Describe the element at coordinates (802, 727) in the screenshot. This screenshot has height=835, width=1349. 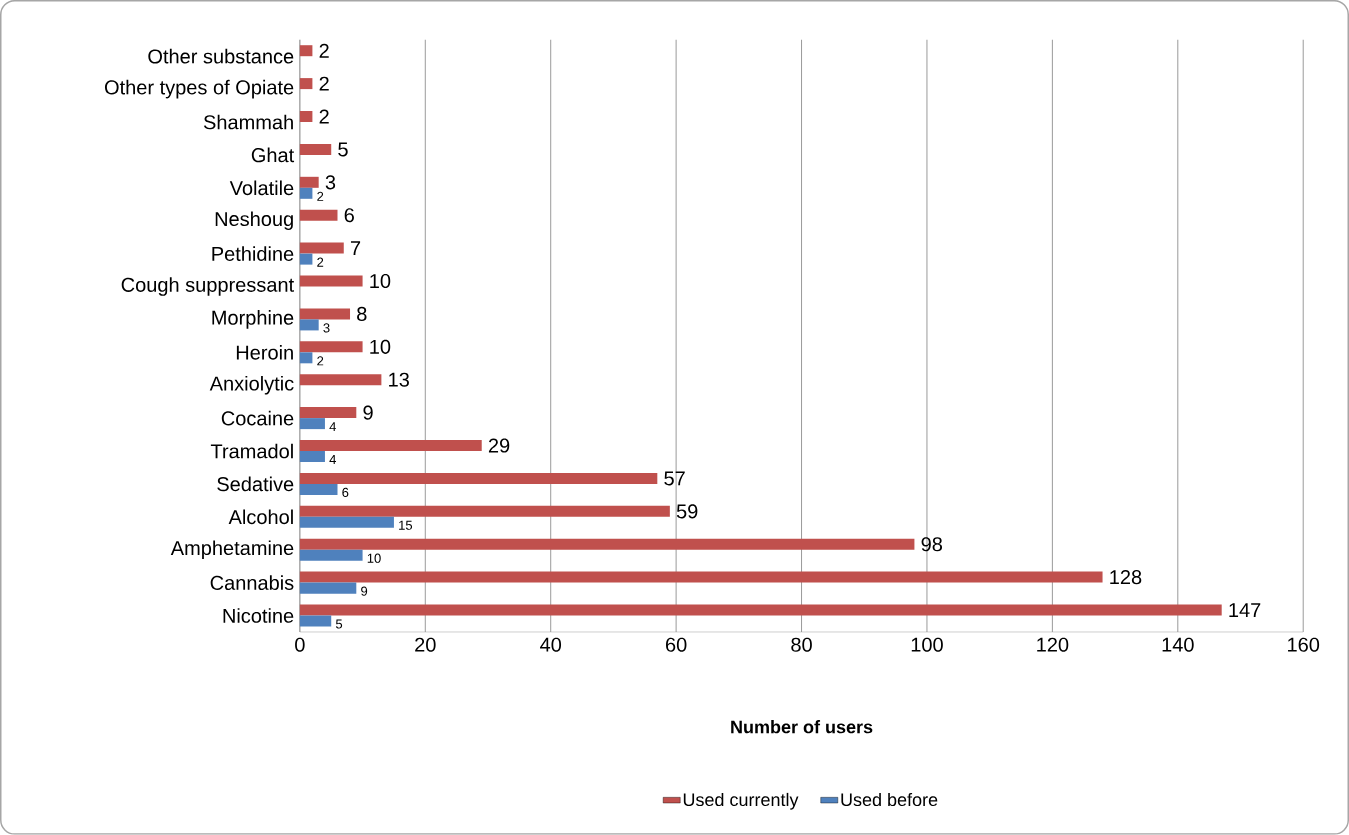
I see `x-axis-title: Number of users` at that location.